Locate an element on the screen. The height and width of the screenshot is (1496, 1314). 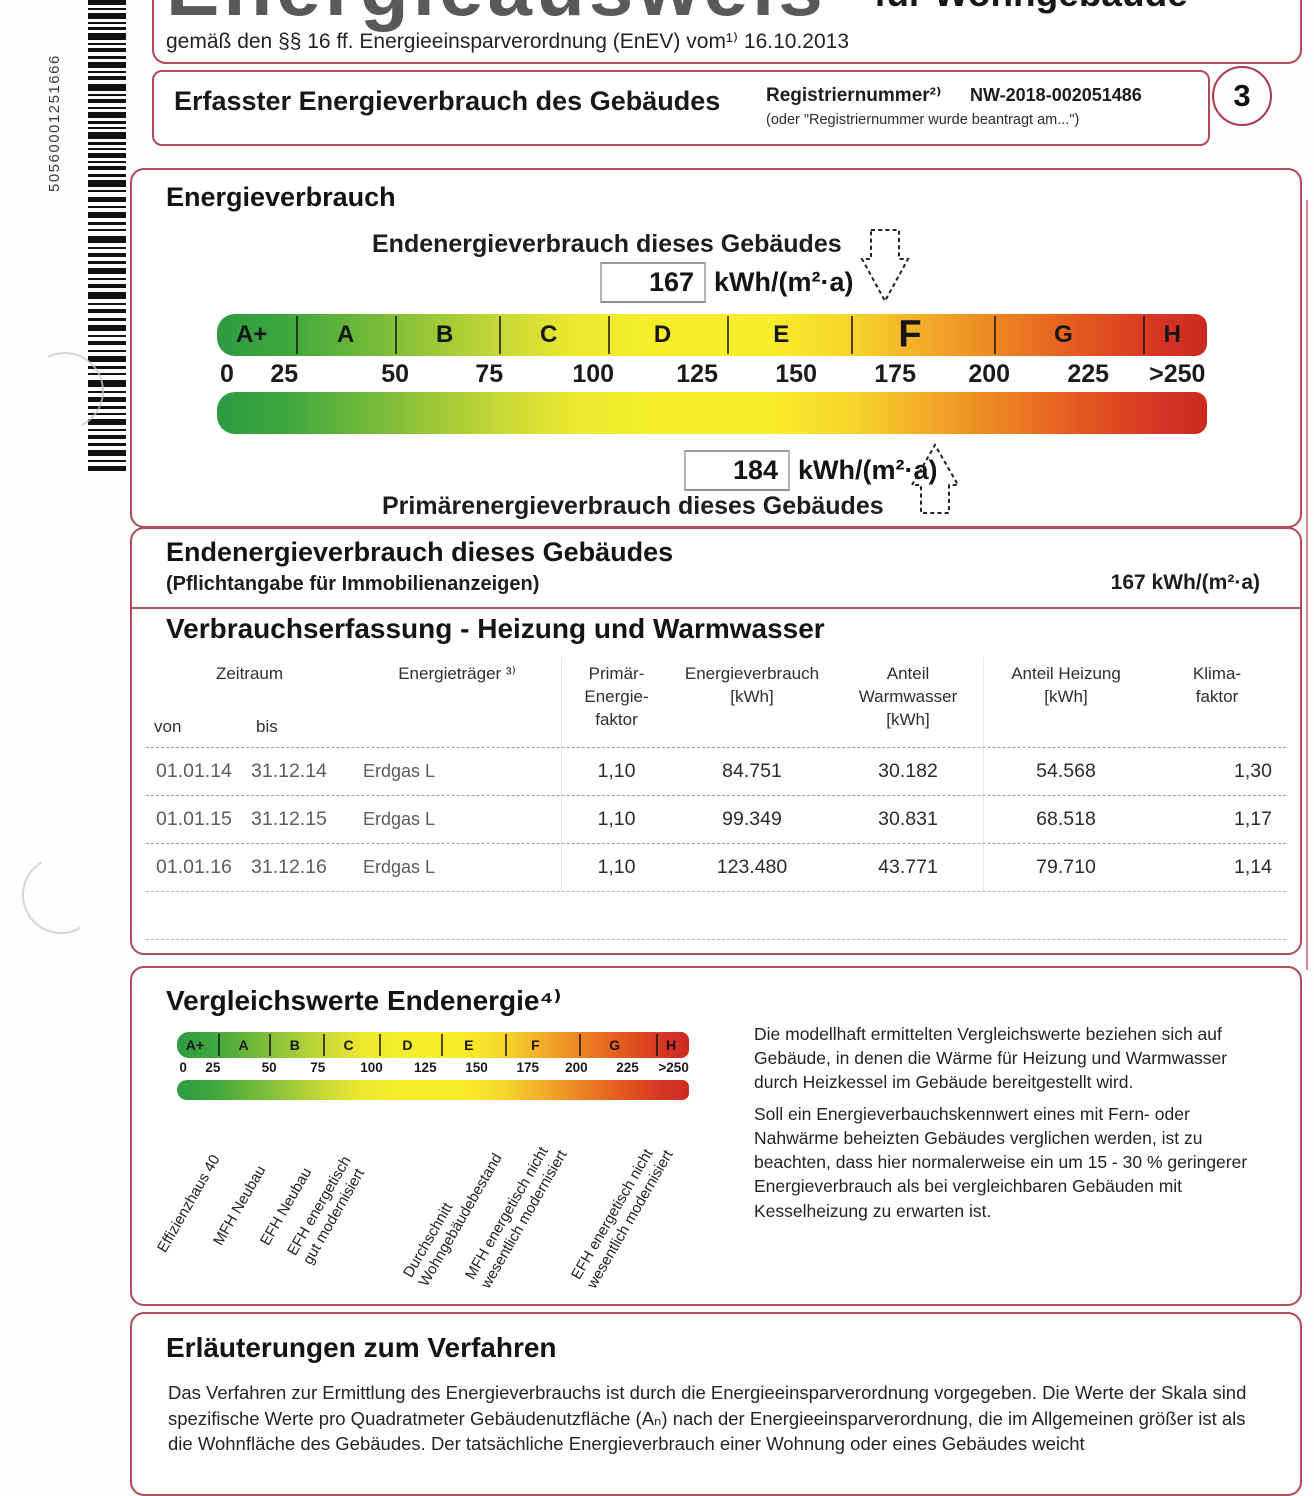
barcode-icon is located at coordinates (107, 238).